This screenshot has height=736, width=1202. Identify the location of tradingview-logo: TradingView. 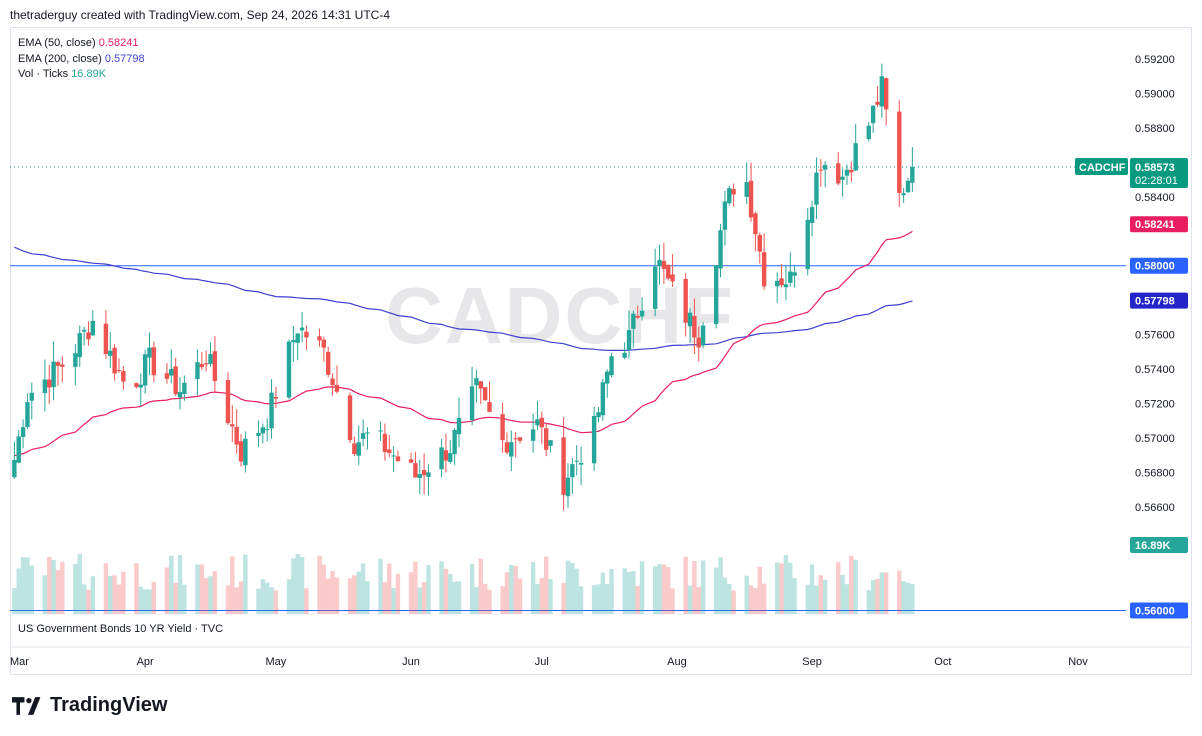
(89, 705).